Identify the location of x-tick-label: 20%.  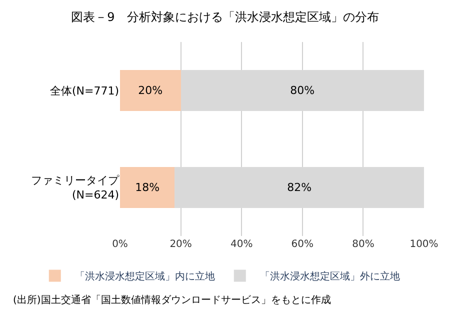
(181, 244).